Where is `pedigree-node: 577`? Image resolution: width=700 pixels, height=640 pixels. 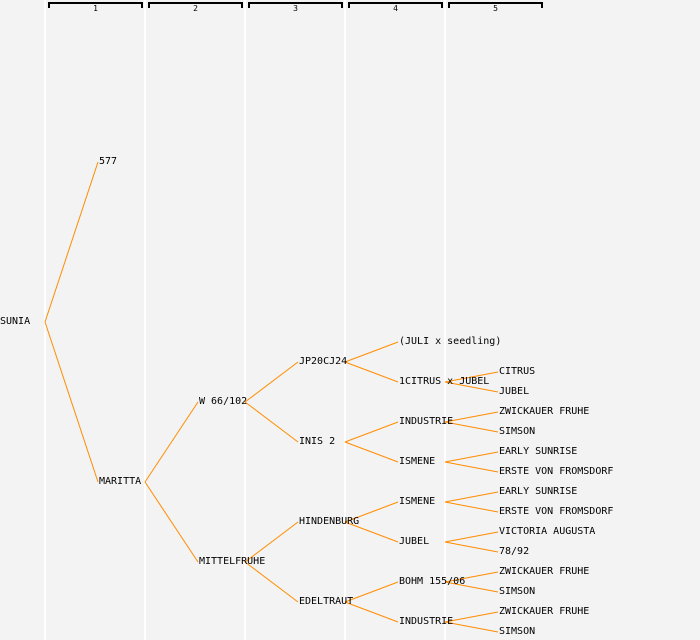
pedigree-node: 577 is located at coordinates (108, 161).